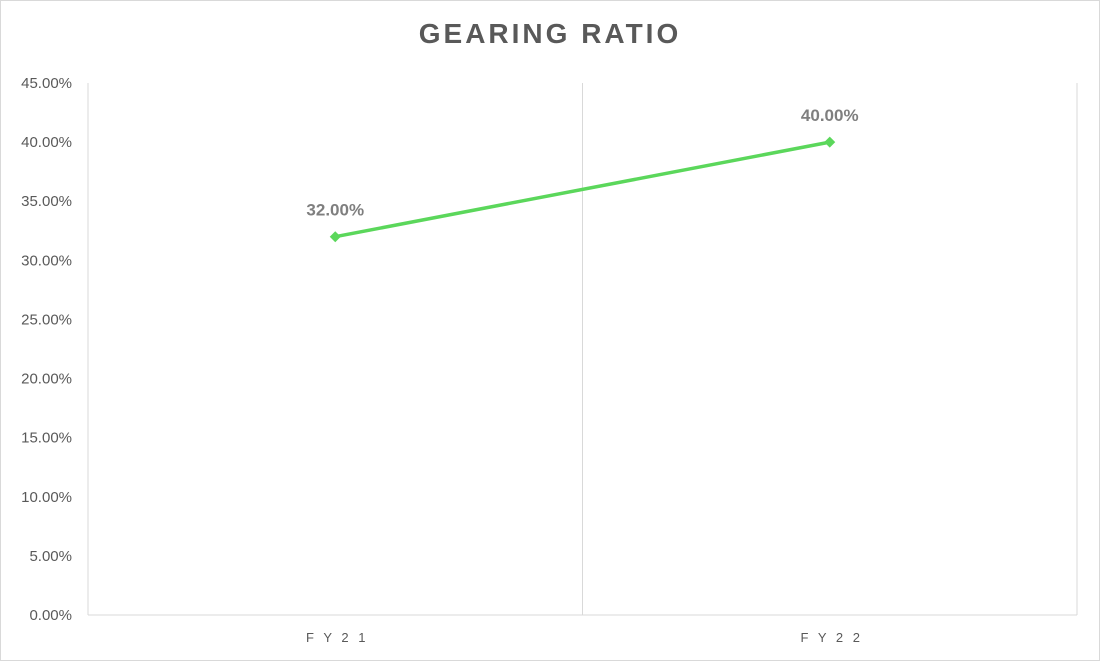 The height and width of the screenshot is (661, 1100). Describe the element at coordinates (46, 142) in the screenshot. I see `y-tick-label: 40.00%` at that location.